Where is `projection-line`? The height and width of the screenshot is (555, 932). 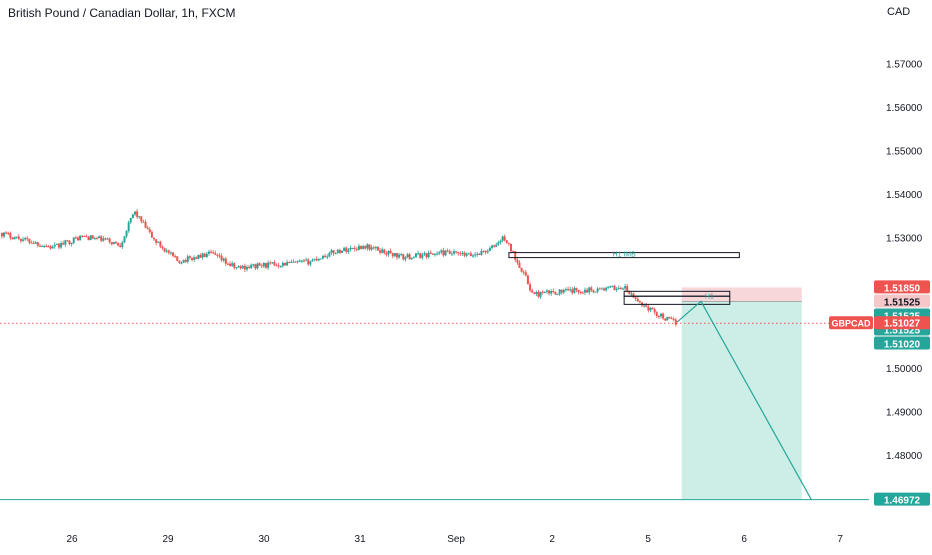
projection-line is located at coordinates (744, 400).